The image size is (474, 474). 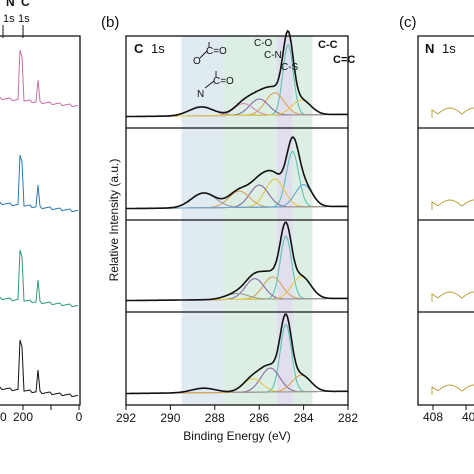 What do you see at coordinates (110, 22) in the screenshot?
I see `panel-b-tag: (b)` at bounding box center [110, 22].